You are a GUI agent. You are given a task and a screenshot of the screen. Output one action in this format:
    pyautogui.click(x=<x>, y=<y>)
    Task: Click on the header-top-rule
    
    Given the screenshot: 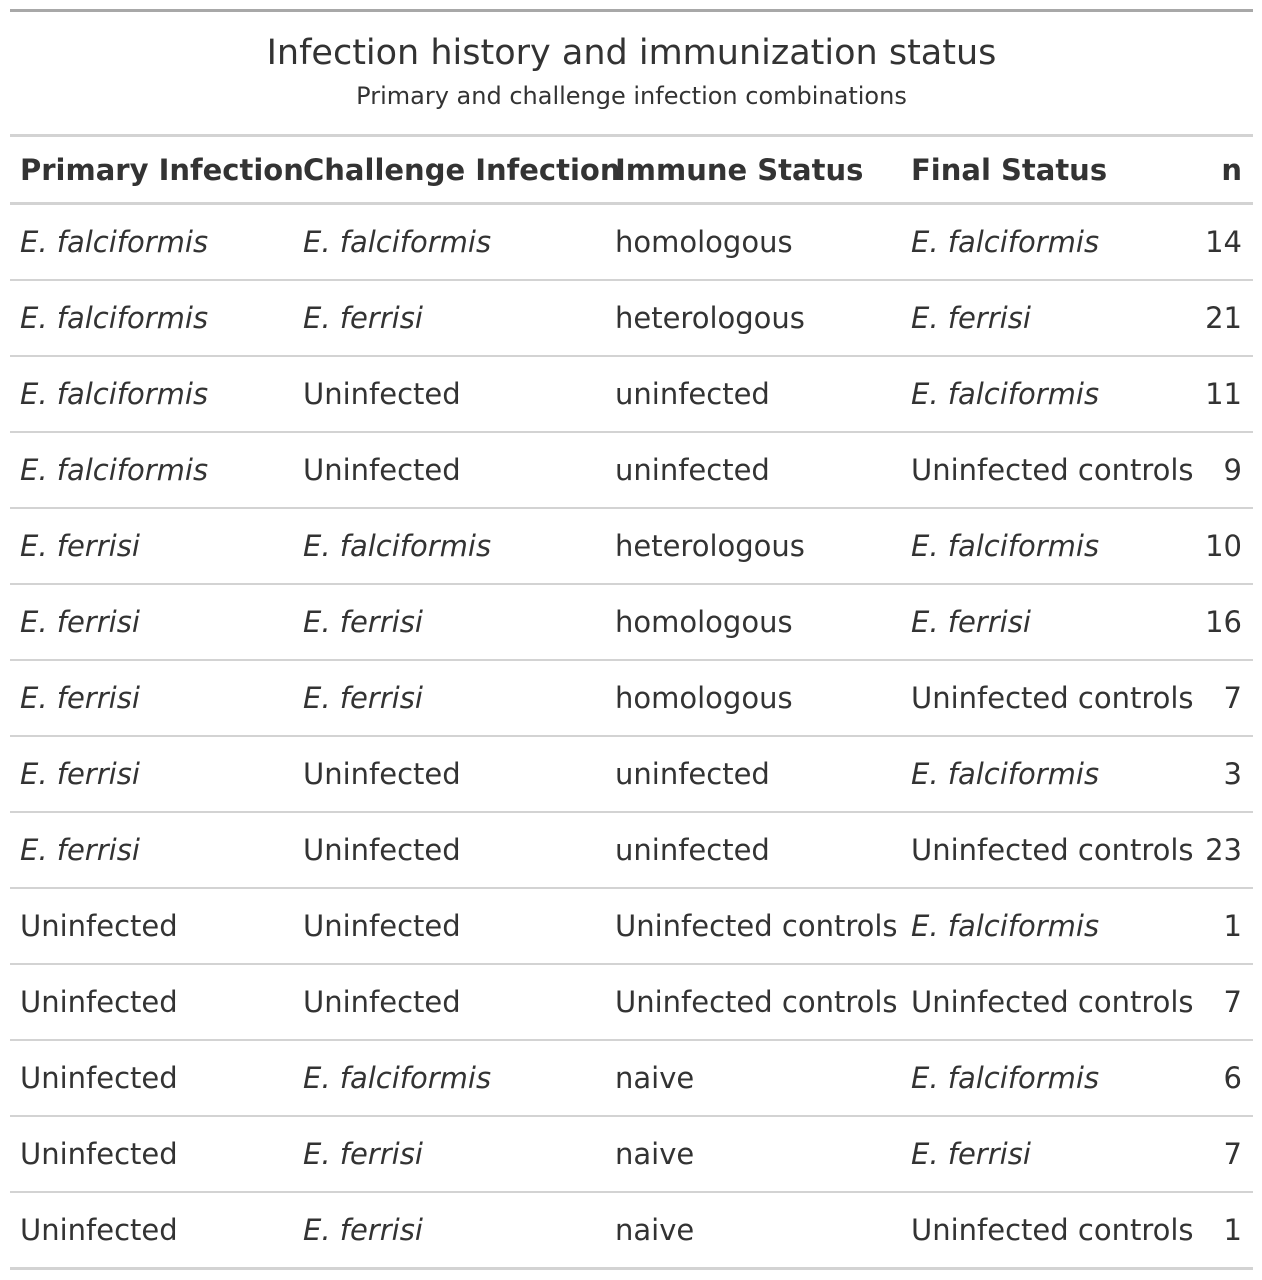 What is the action you would take?
    pyautogui.click(x=631, y=135)
    